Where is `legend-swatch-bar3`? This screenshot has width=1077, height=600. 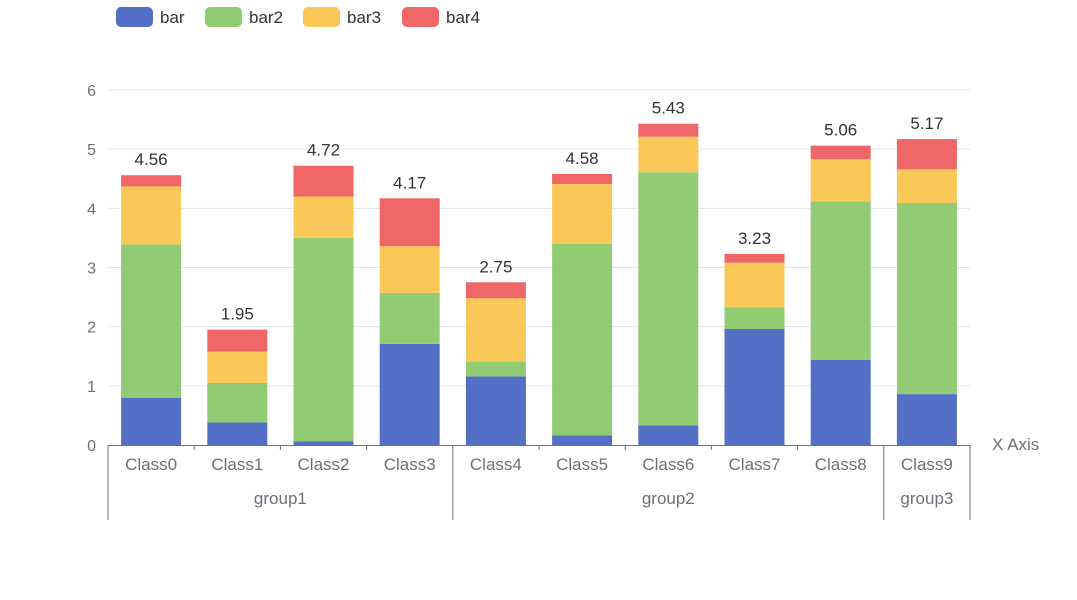 legend-swatch-bar3 is located at coordinates (321, 17).